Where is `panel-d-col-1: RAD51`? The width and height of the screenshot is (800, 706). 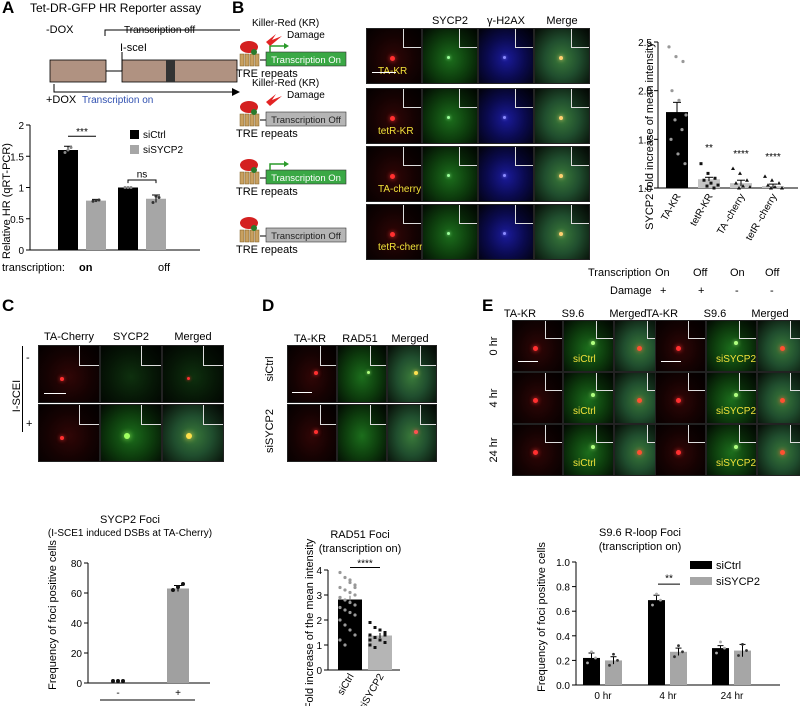 panel-d-col-1: RAD51 is located at coordinates (360, 339).